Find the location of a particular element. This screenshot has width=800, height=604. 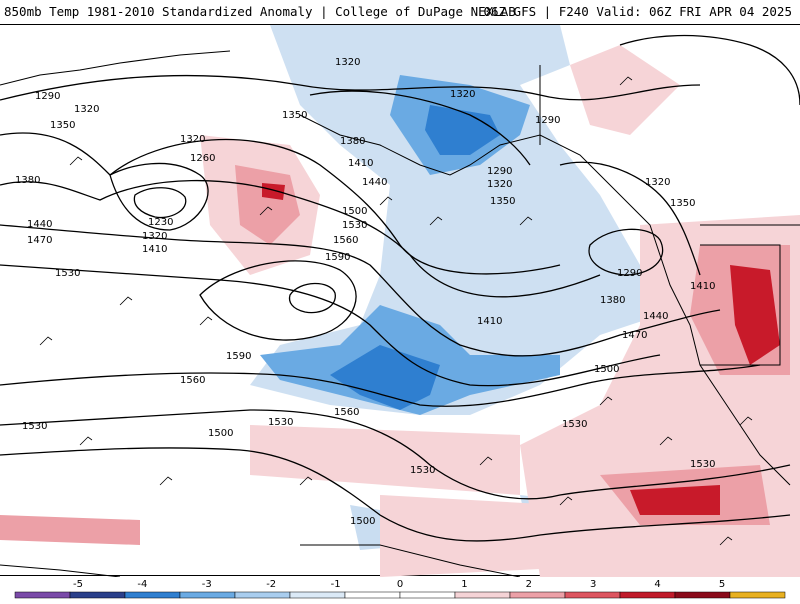

cold-anomaly-central-core is located at coordinates (385, 377).